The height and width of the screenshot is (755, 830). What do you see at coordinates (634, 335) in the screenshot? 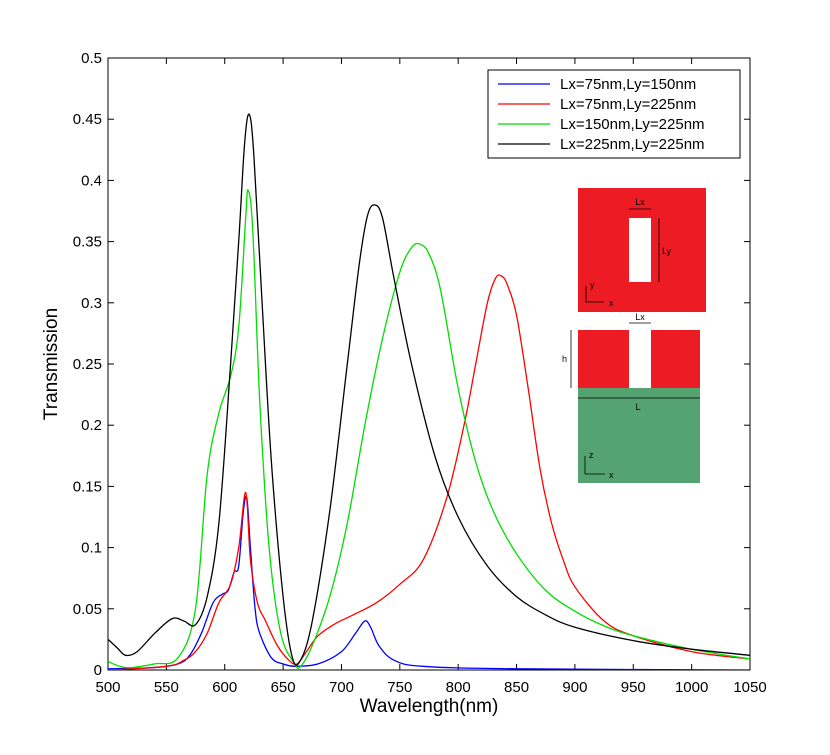
I see `inset-schematic: Lx Ly y x Lx h L z x` at bounding box center [634, 335].